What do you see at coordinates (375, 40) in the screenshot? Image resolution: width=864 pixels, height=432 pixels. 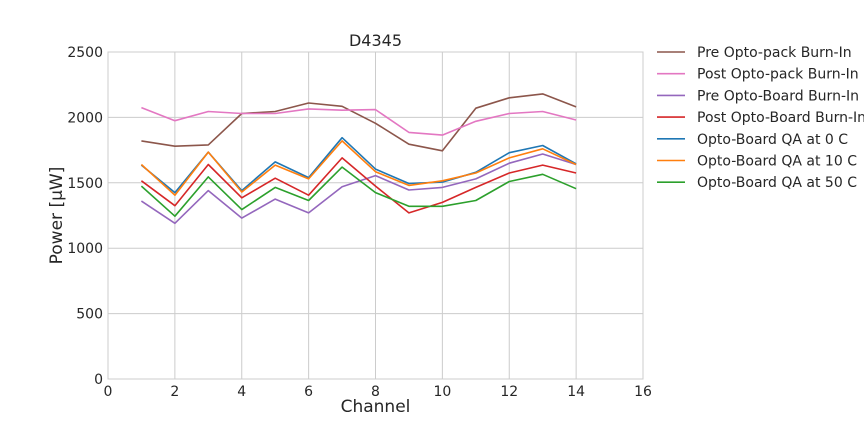 I see `chart-title: D4345` at bounding box center [375, 40].